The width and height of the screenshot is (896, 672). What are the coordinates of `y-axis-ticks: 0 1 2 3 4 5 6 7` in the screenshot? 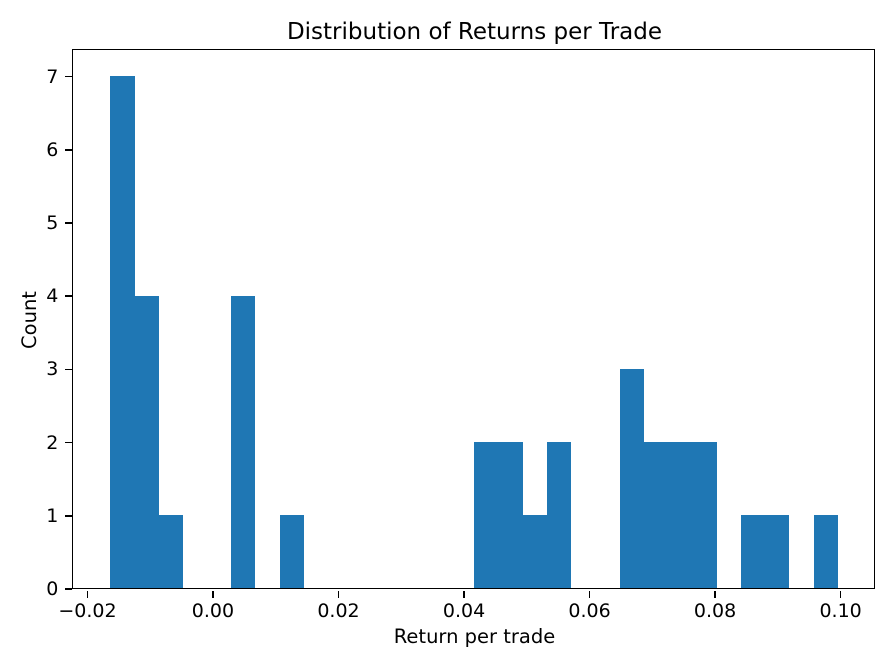 It's located at (36, 325).